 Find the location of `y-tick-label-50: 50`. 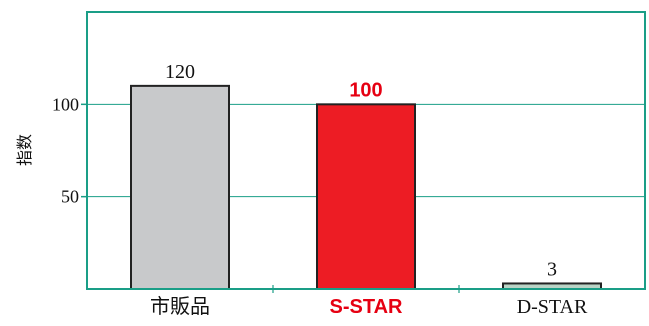

y-tick-label-50: 50 is located at coordinates (70, 197).